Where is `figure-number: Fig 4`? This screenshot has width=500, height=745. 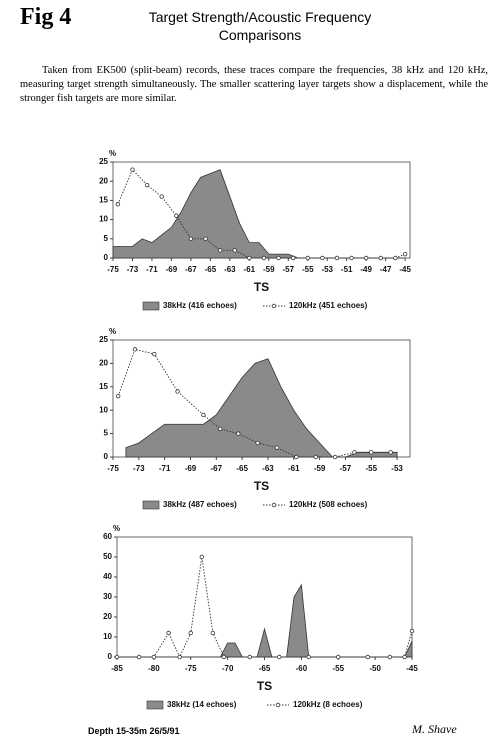 figure-number: Fig 4 is located at coordinates (46, 17).